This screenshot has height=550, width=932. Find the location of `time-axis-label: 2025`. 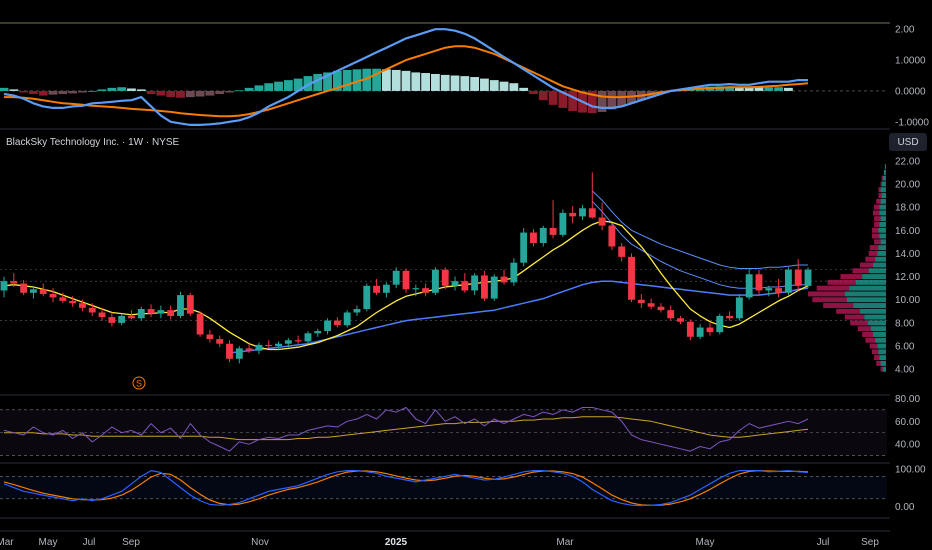

time-axis-label: 2025 is located at coordinates (396, 542).